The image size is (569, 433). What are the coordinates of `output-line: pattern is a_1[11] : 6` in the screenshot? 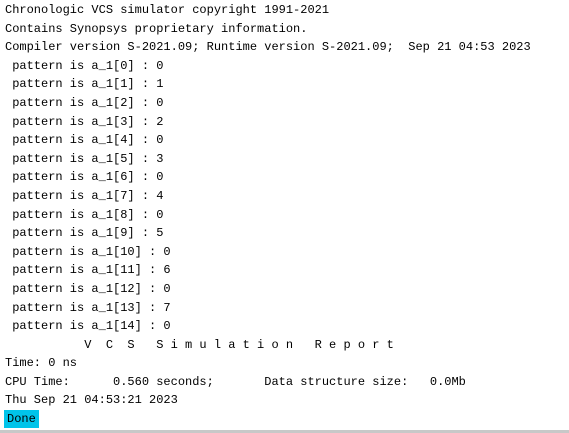 It's located at (88, 270).